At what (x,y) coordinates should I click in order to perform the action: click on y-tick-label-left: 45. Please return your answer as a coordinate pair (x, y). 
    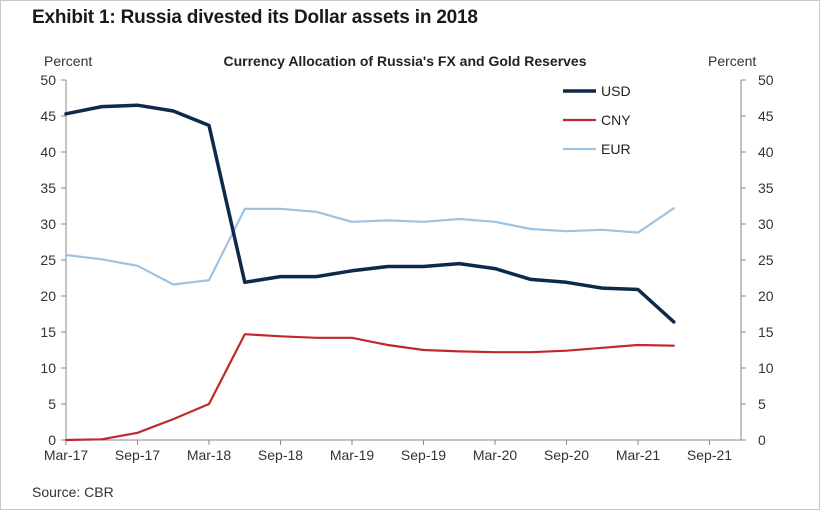
    Looking at the image, I should click on (48, 116).